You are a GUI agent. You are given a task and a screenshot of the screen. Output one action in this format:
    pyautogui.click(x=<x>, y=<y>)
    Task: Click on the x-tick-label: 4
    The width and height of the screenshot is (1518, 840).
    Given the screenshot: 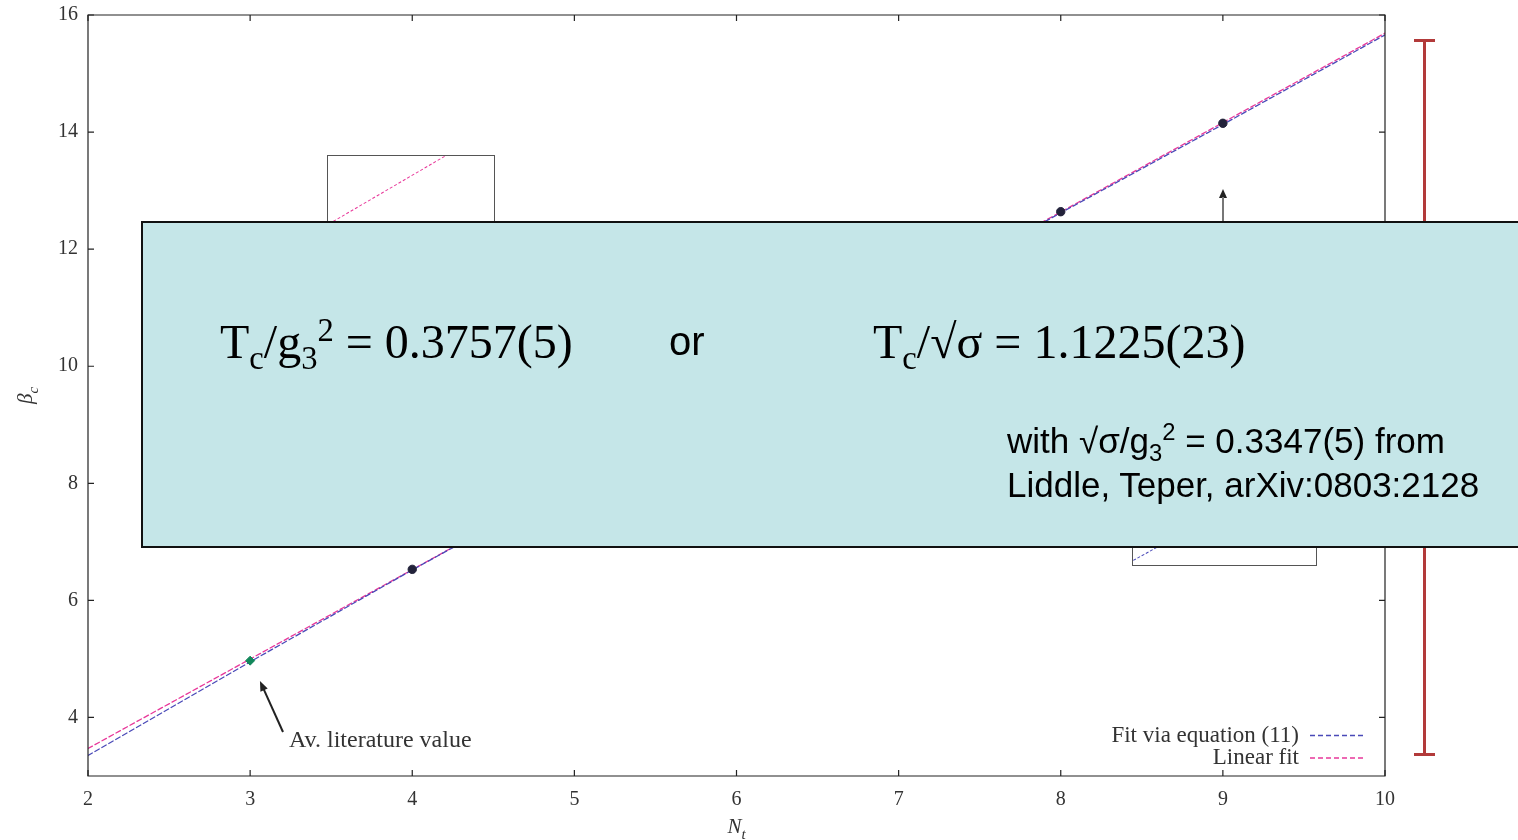 What is the action you would take?
    pyautogui.click(x=412, y=798)
    